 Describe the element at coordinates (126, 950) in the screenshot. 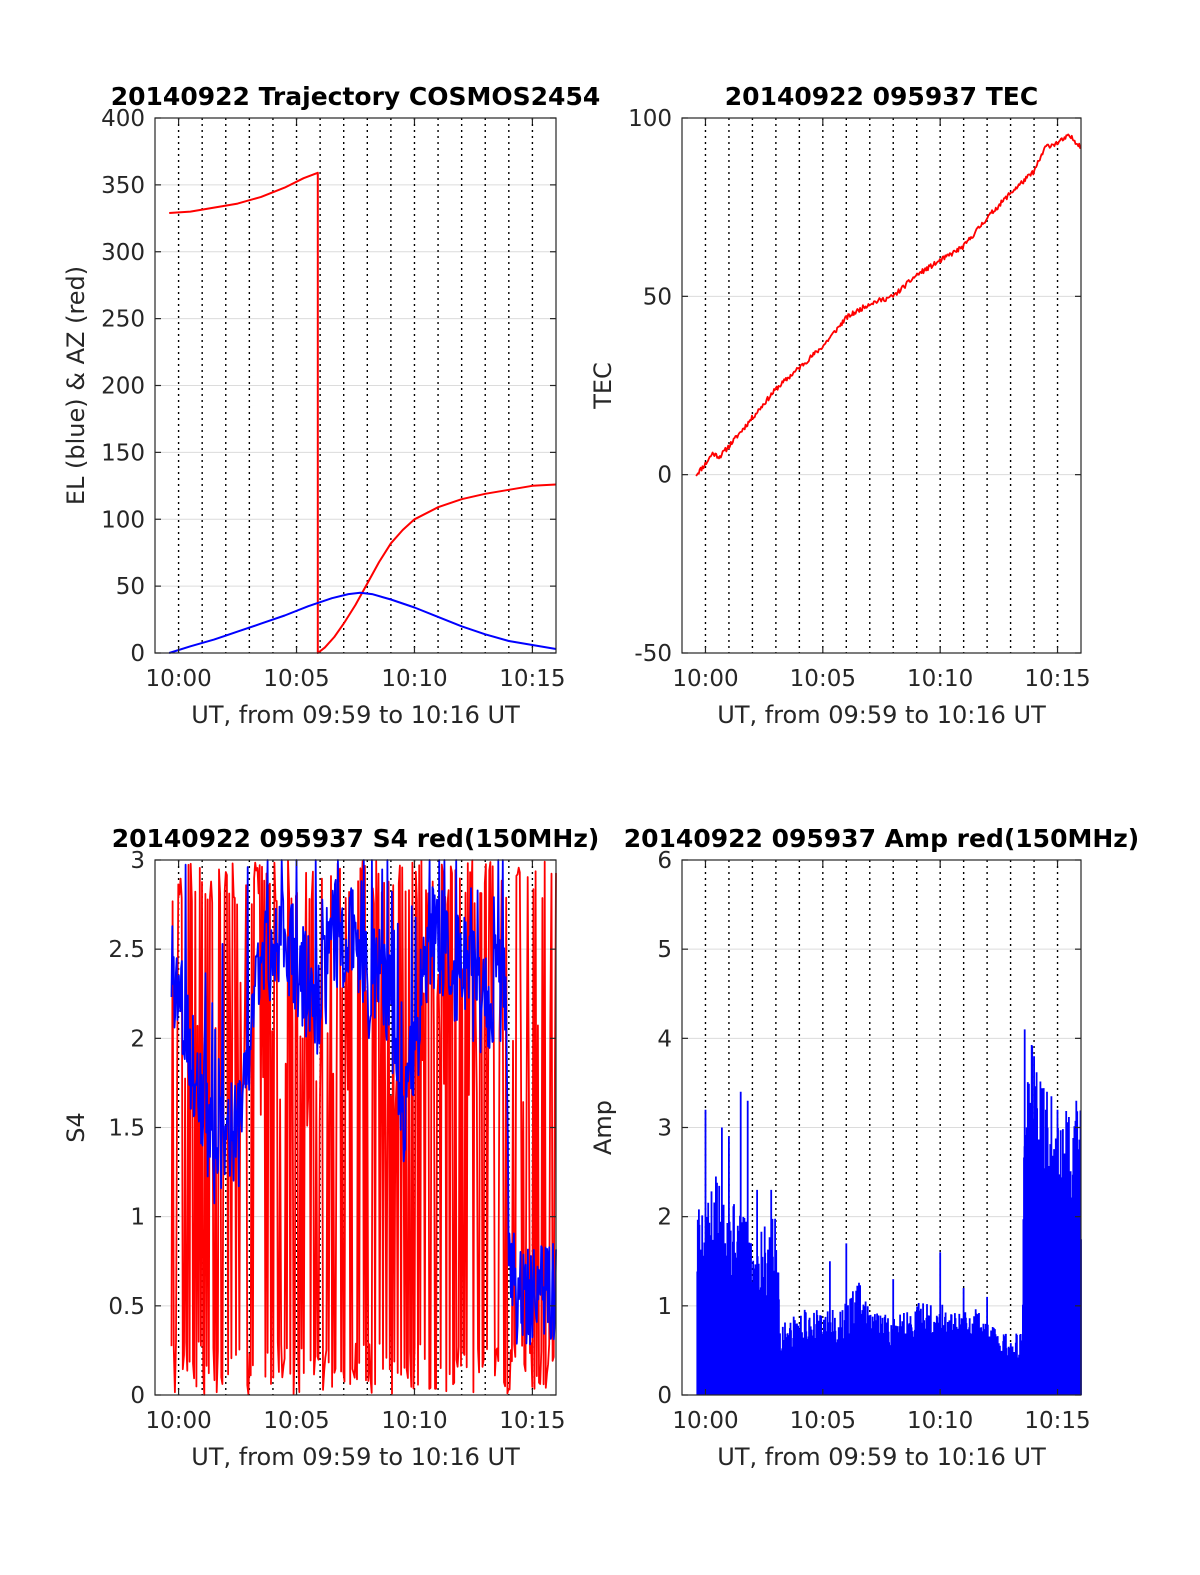

I see `y-tick-label: 2.5` at that location.